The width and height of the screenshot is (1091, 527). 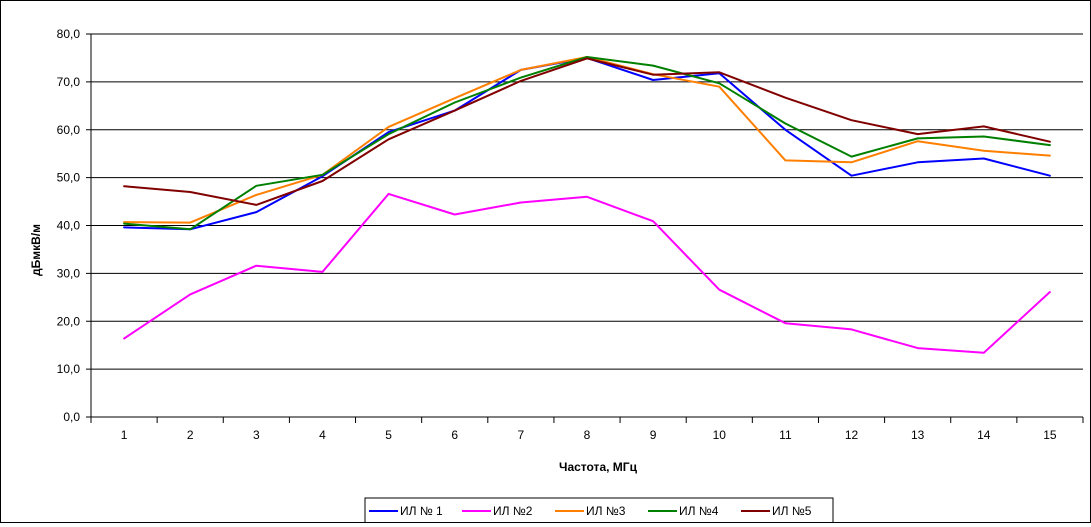 I want to click on x-tick-label: 2, so click(x=190, y=435).